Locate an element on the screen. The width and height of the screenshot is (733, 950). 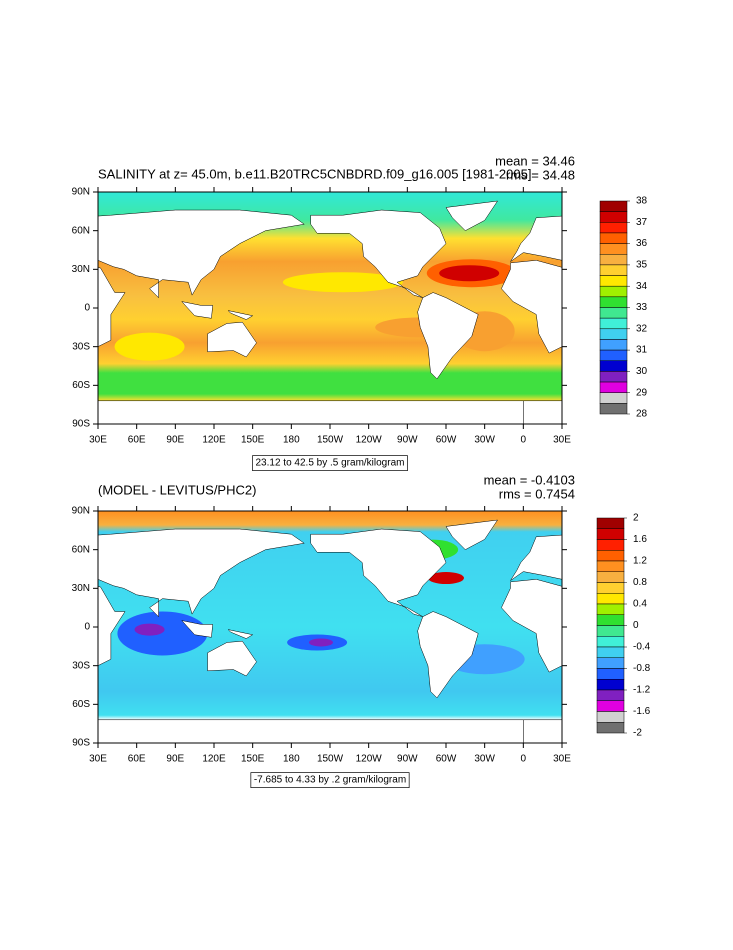
x-tick-label: 60E is located at coordinates (137, 759).